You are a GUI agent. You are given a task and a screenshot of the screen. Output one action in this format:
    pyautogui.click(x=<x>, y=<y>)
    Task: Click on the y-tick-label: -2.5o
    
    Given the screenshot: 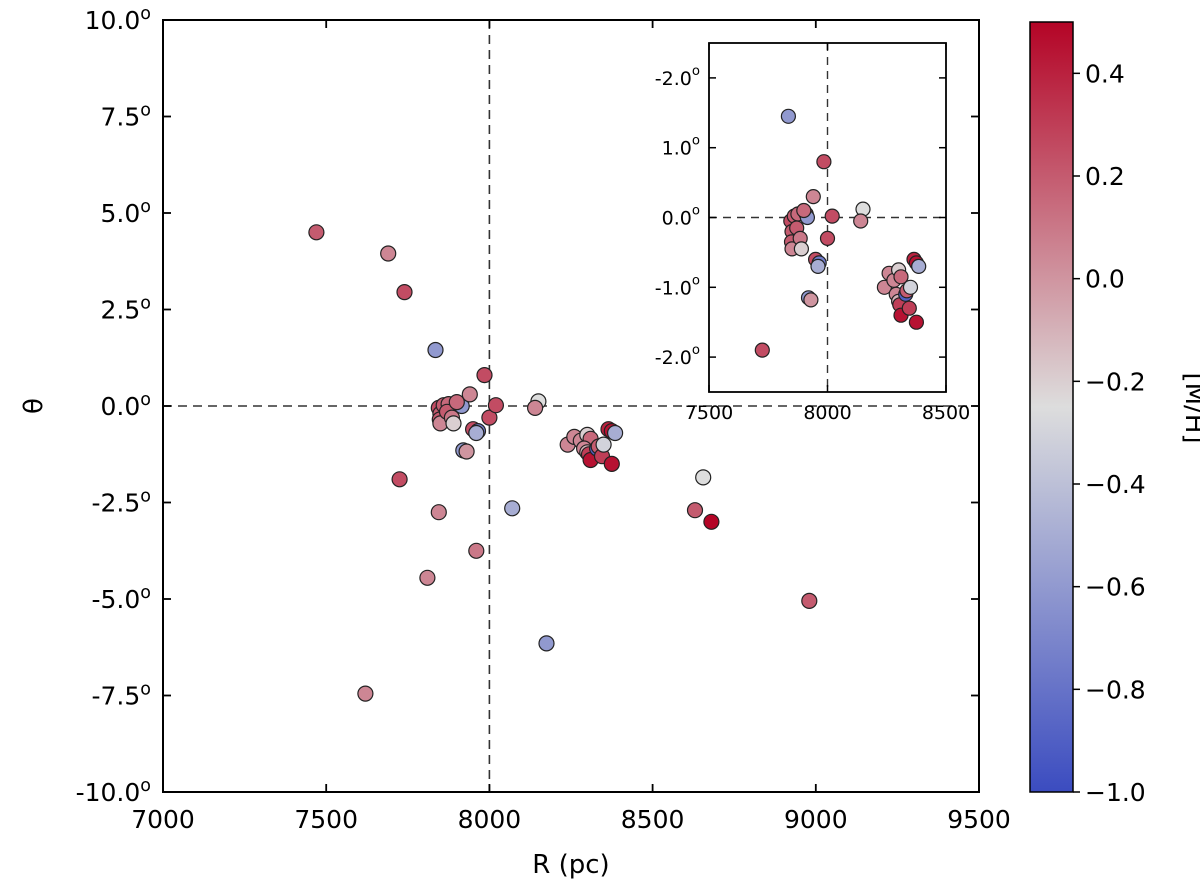 What is the action you would take?
    pyautogui.click(x=122, y=502)
    